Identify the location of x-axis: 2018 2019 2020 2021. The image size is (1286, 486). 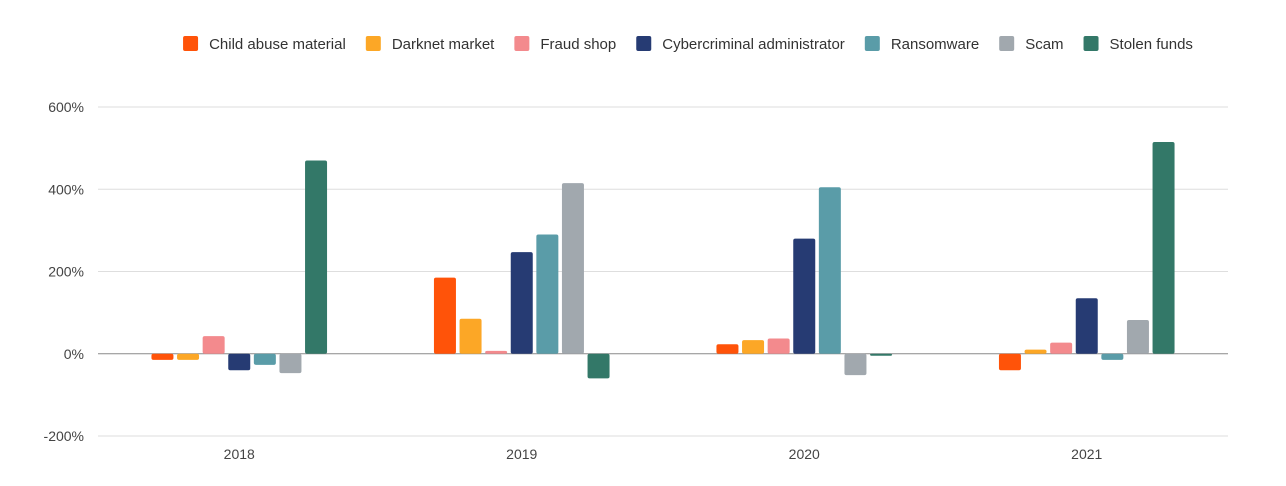
(663, 454).